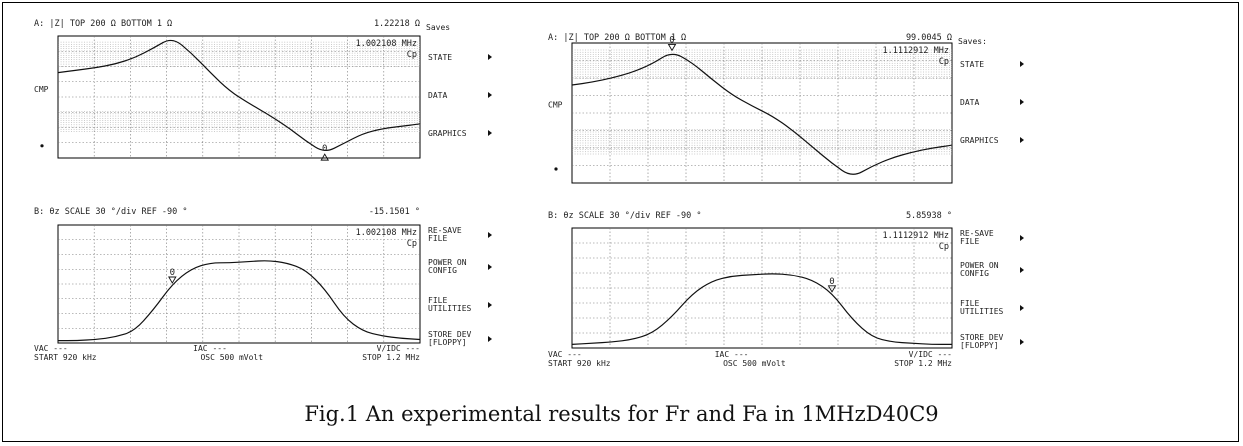 Image resolution: width=1243 pixels, height=446 pixels. Describe the element at coordinates (397, 24) in the screenshot. I see `left-top-readout: 1.22218 Ω` at that location.